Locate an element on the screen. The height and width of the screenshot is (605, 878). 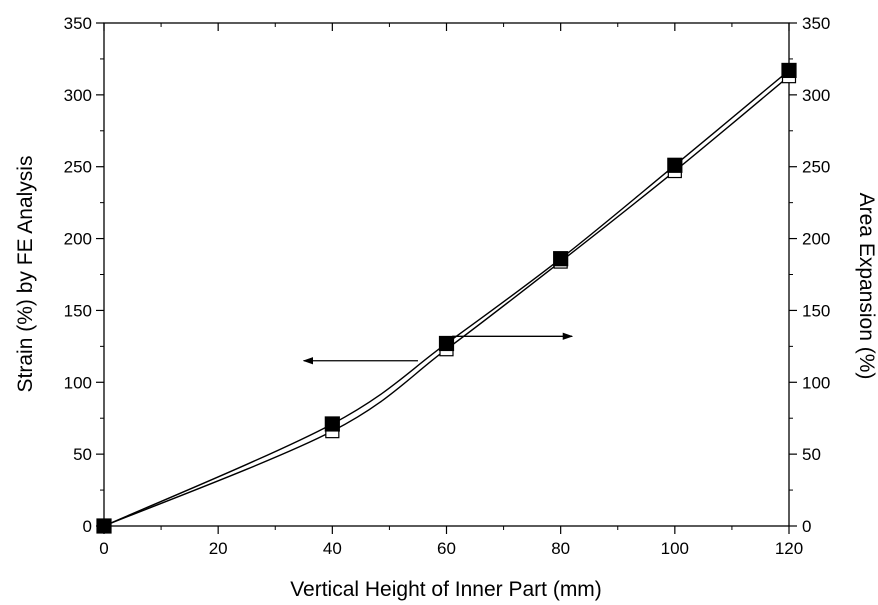
y2-tick-label: 50 is located at coordinates (811, 454).